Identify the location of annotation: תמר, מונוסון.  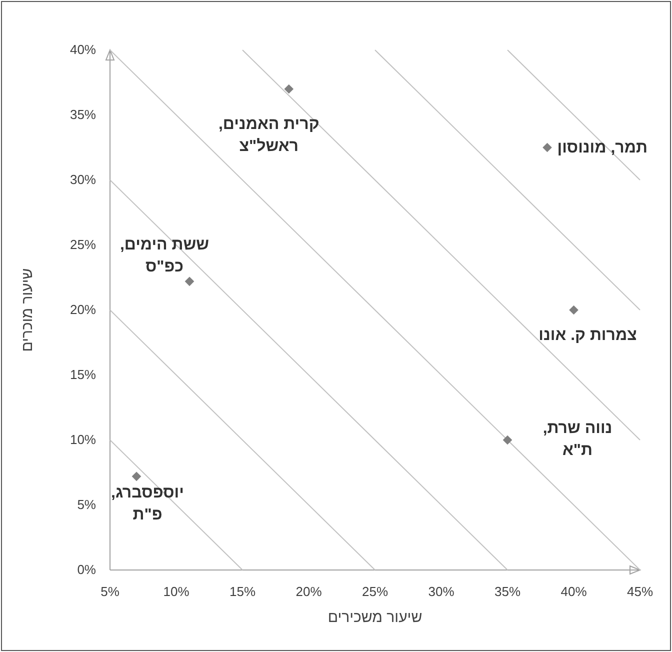
(602, 148).